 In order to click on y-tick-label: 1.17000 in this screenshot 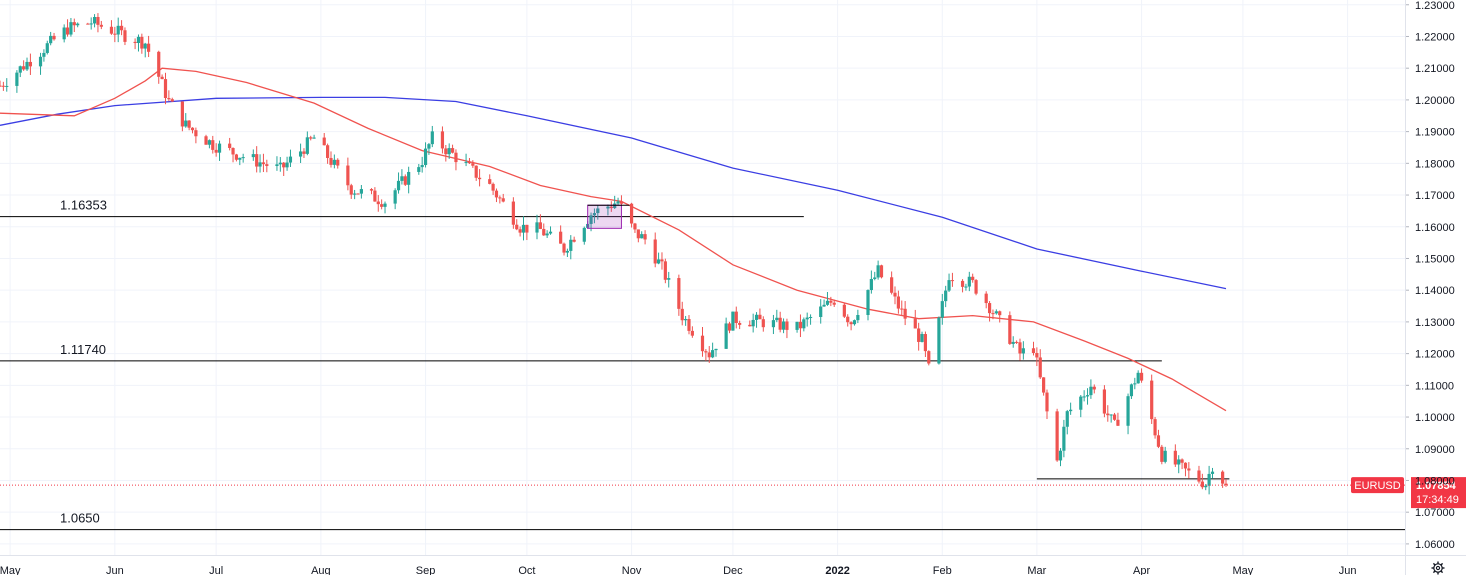, I will do `click(1435, 196)`.